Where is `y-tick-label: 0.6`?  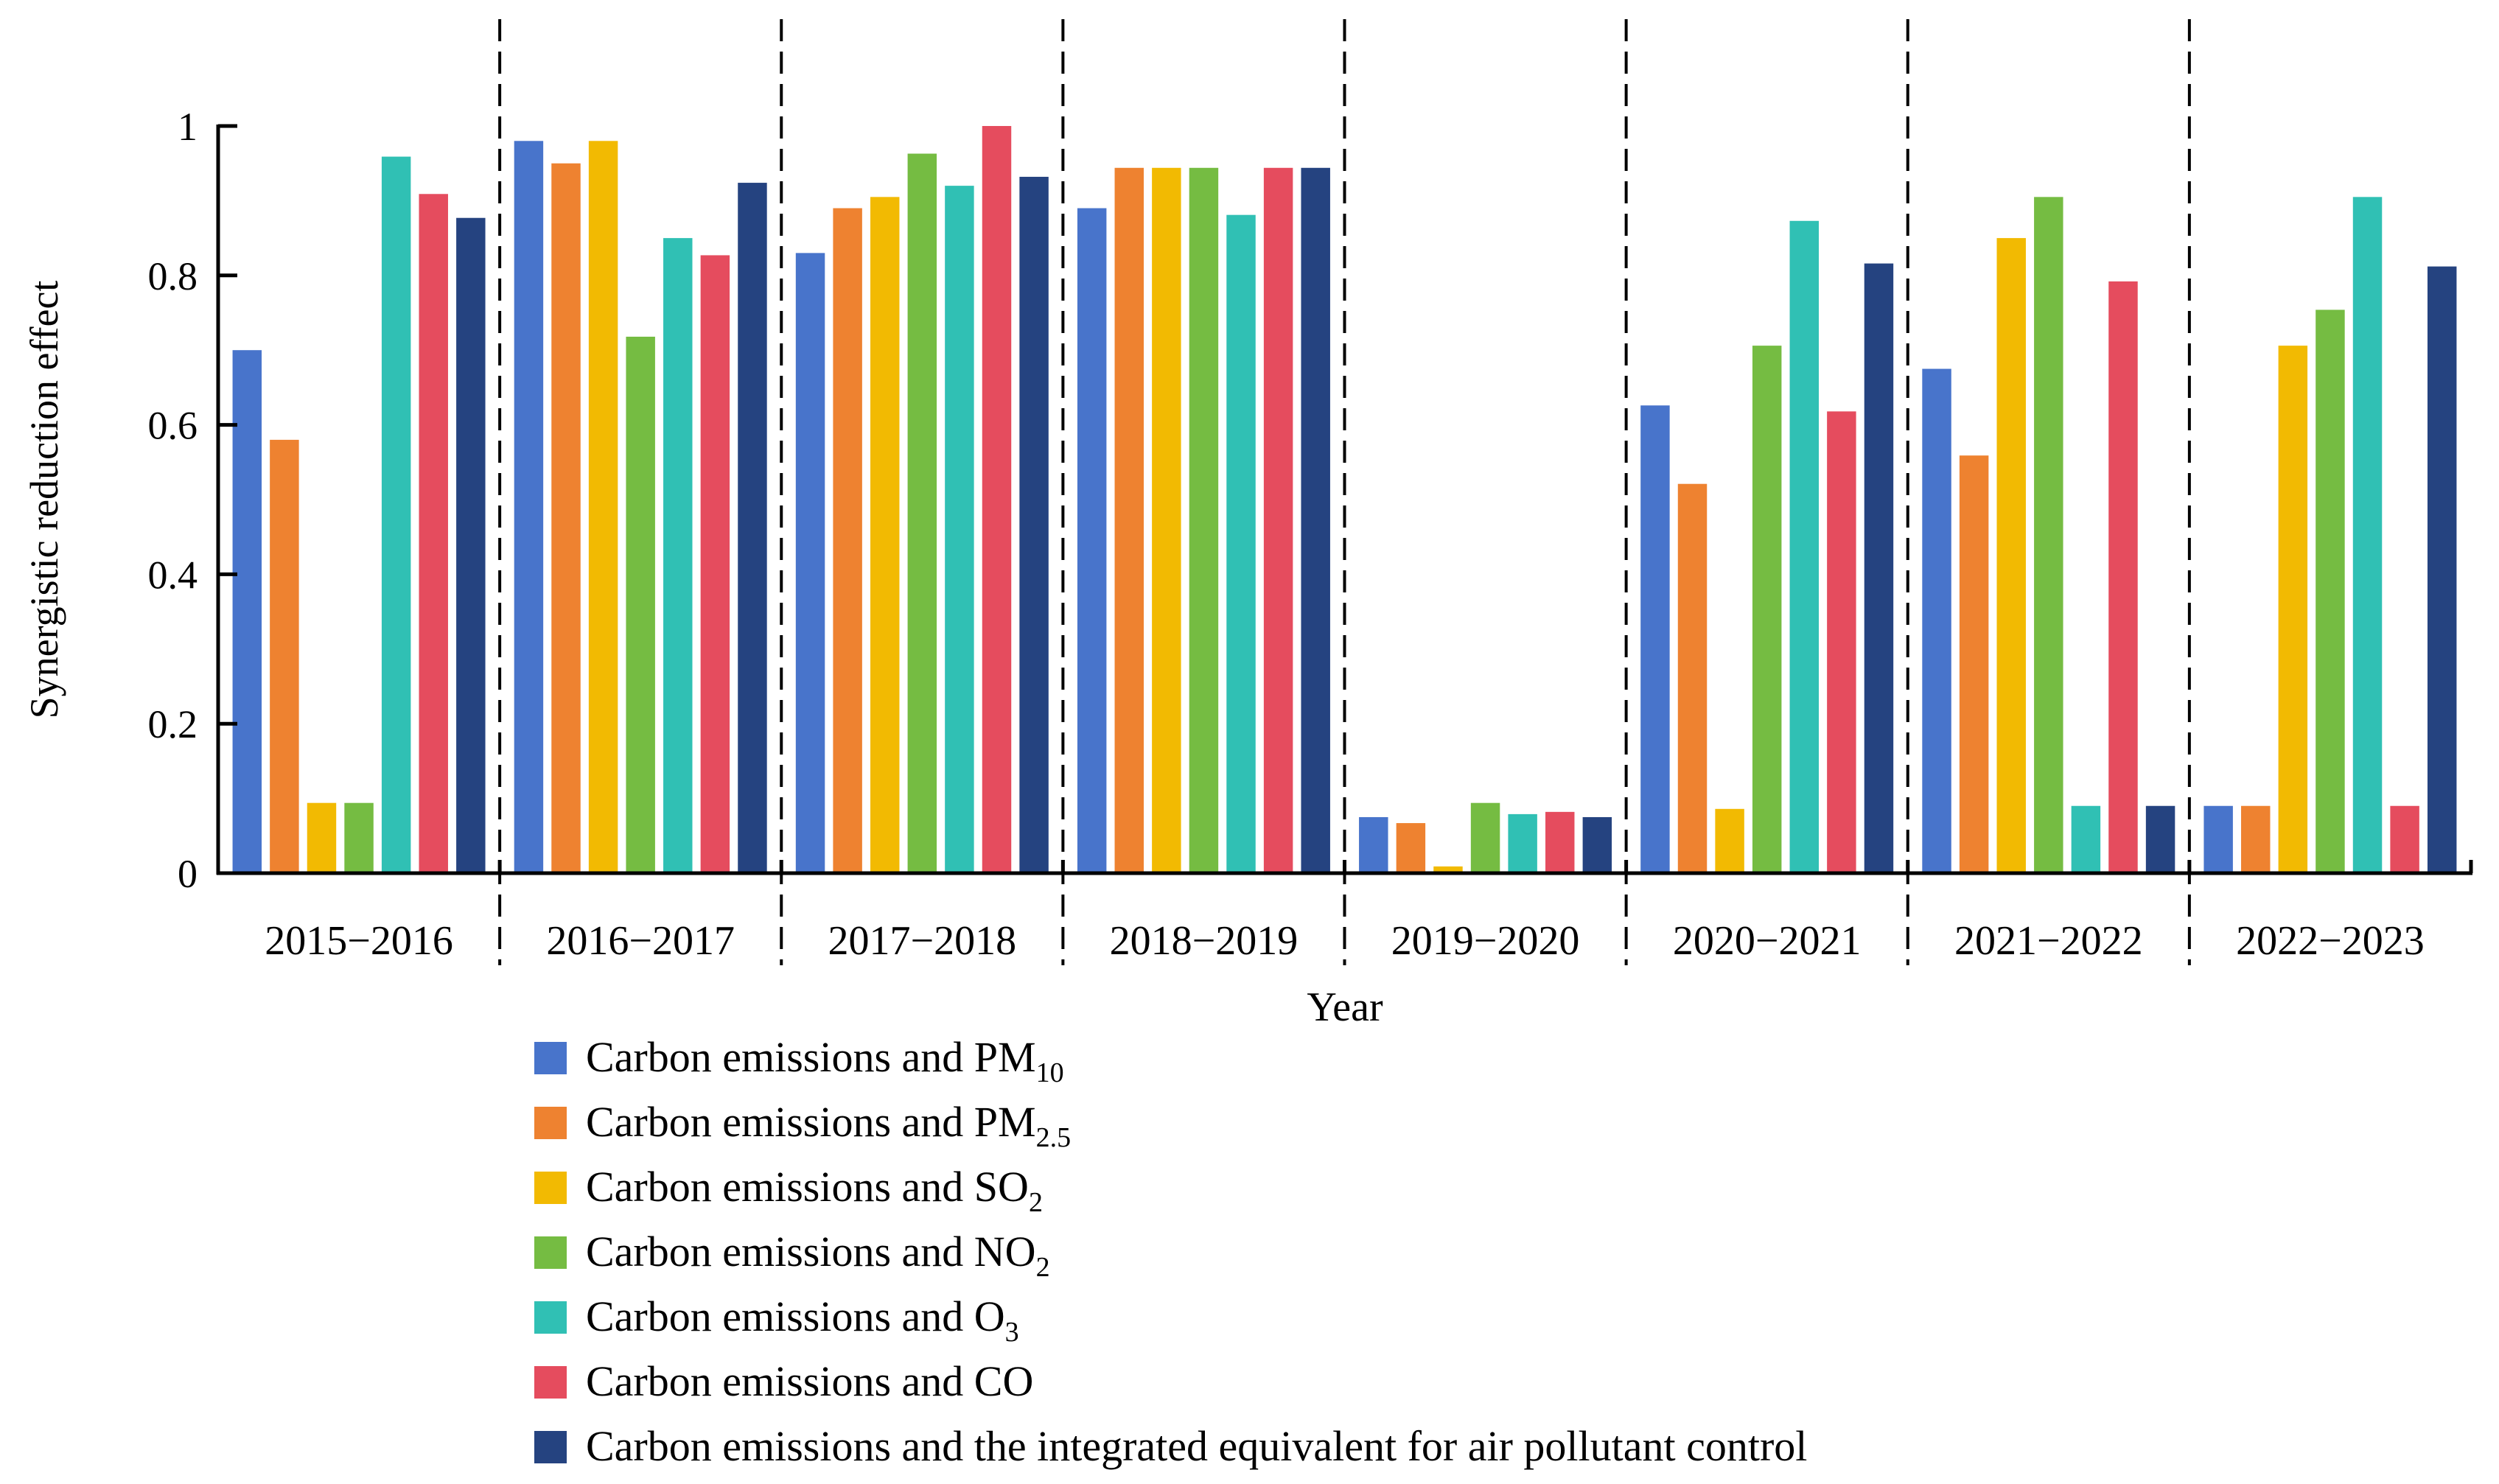 y-tick-label: 0.6 is located at coordinates (173, 426).